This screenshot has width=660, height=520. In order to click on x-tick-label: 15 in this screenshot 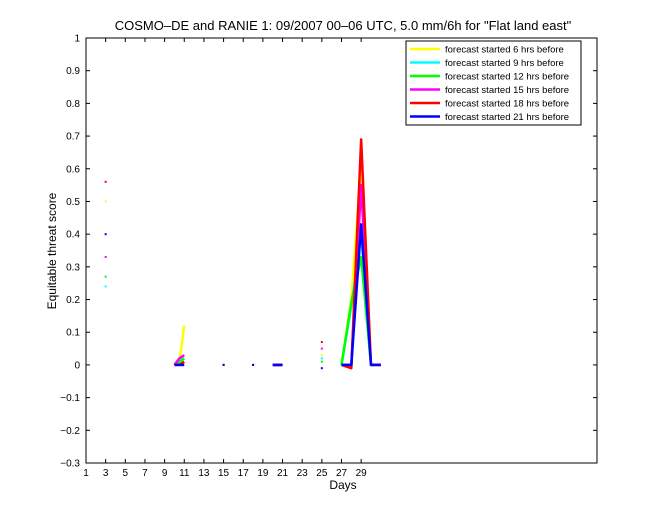, I will do `click(224, 473)`.